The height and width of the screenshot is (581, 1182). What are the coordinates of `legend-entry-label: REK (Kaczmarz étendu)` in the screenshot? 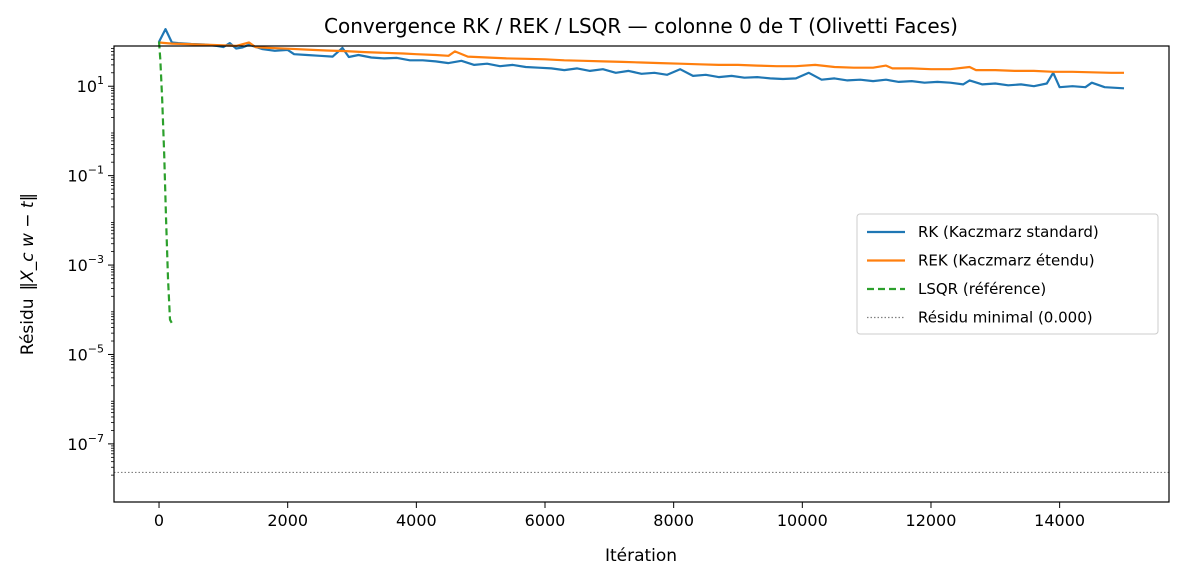 It's located at (1006, 261).